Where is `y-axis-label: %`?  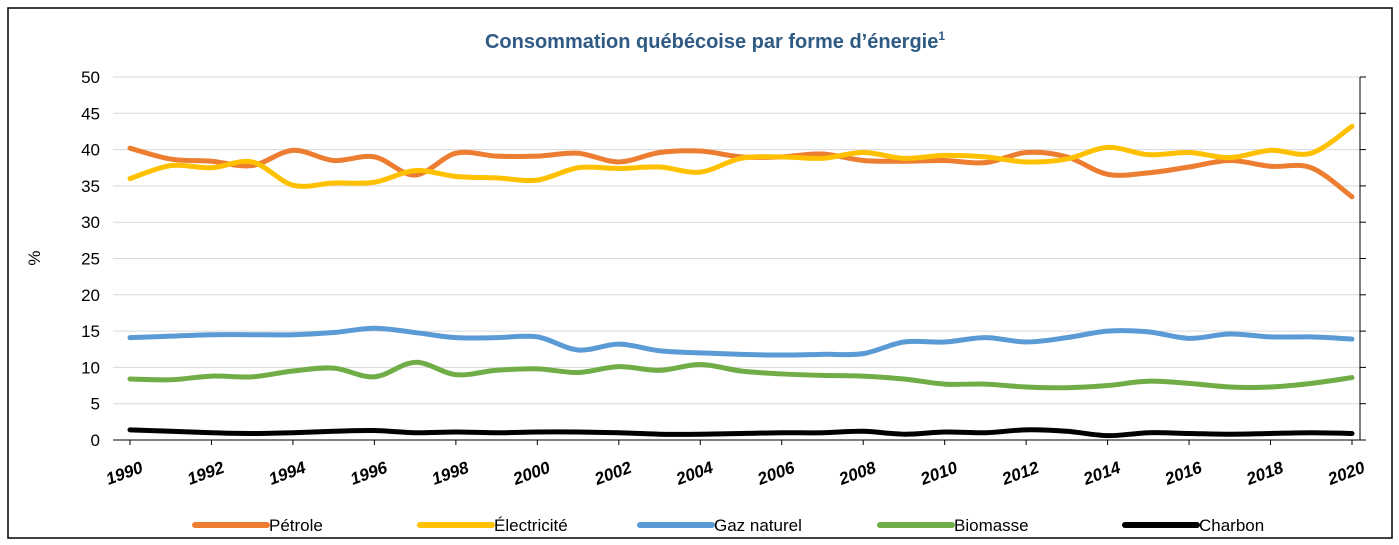 y-axis-label: % is located at coordinates (34, 257).